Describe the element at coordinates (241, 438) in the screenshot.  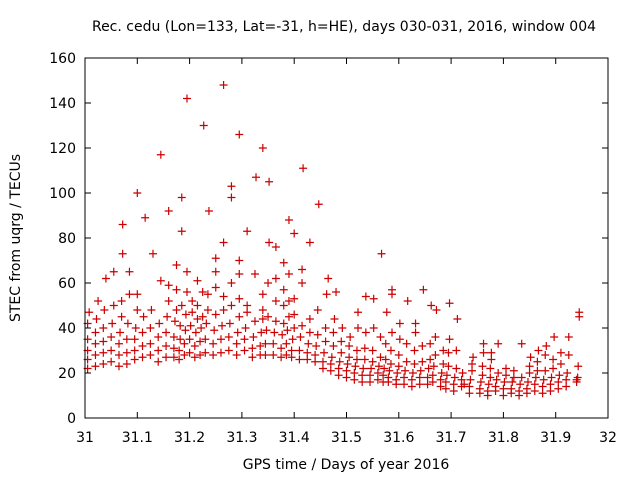
I see `x-tick-label: 31.3` at that location.